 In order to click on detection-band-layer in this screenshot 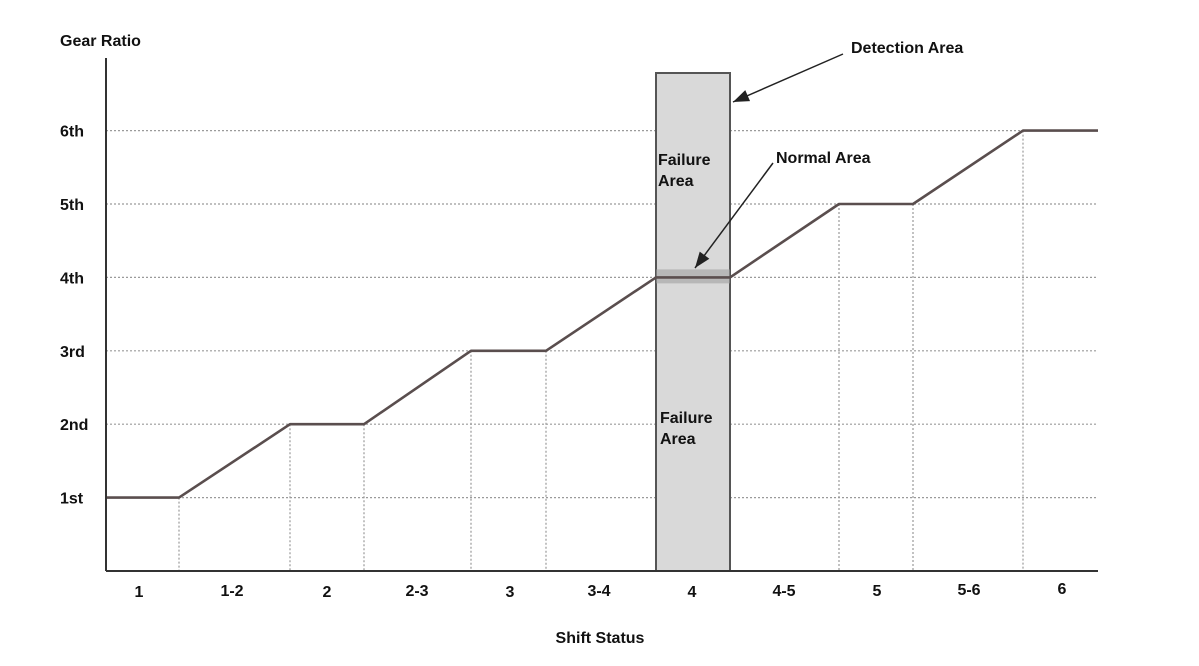, I will do `click(693, 322)`.